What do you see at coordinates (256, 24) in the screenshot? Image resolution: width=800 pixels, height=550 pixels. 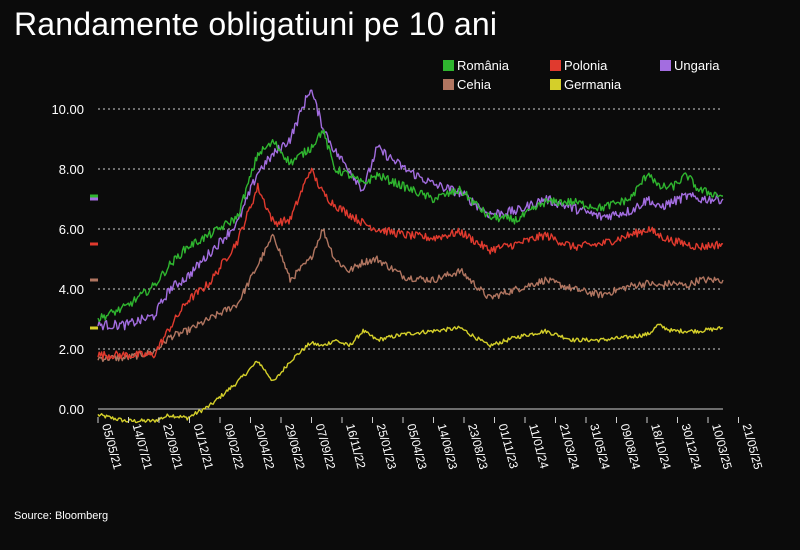 I see `chart-title: Randamente obligatiuni pe 10 ani` at bounding box center [256, 24].